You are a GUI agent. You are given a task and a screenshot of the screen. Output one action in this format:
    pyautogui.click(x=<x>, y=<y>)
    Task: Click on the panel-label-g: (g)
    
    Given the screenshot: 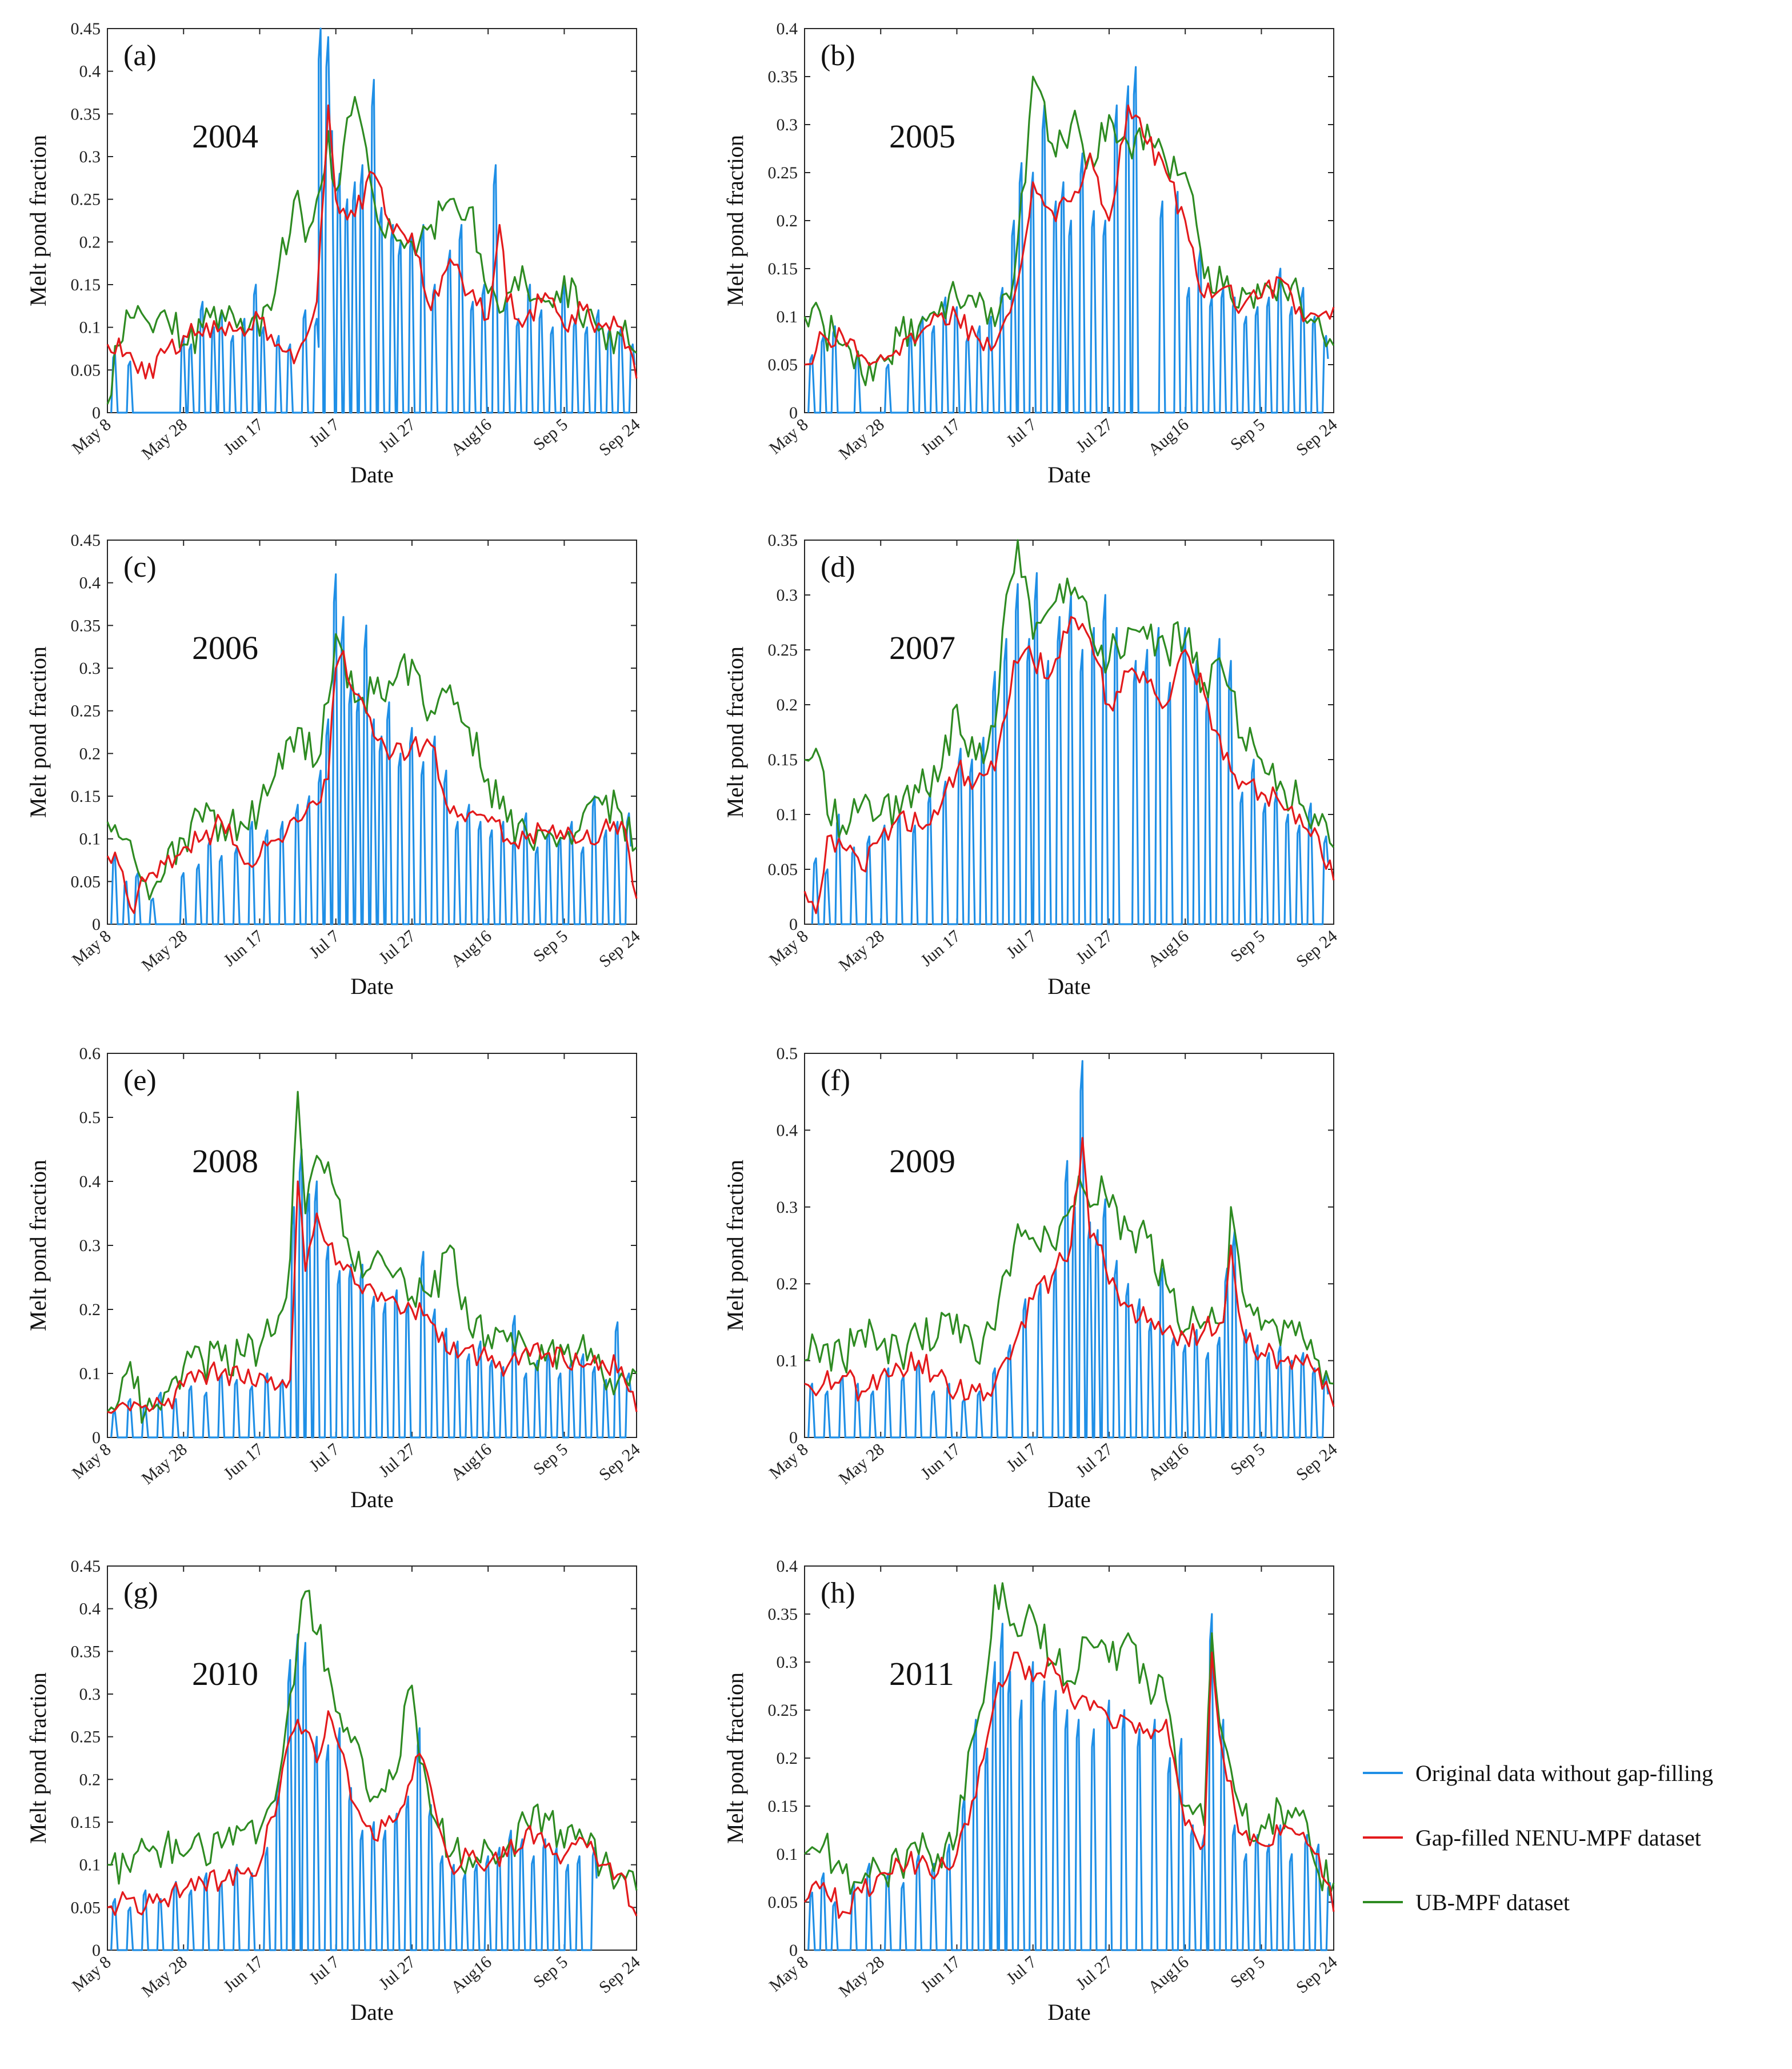 What is the action you would take?
    pyautogui.click(x=140, y=1593)
    